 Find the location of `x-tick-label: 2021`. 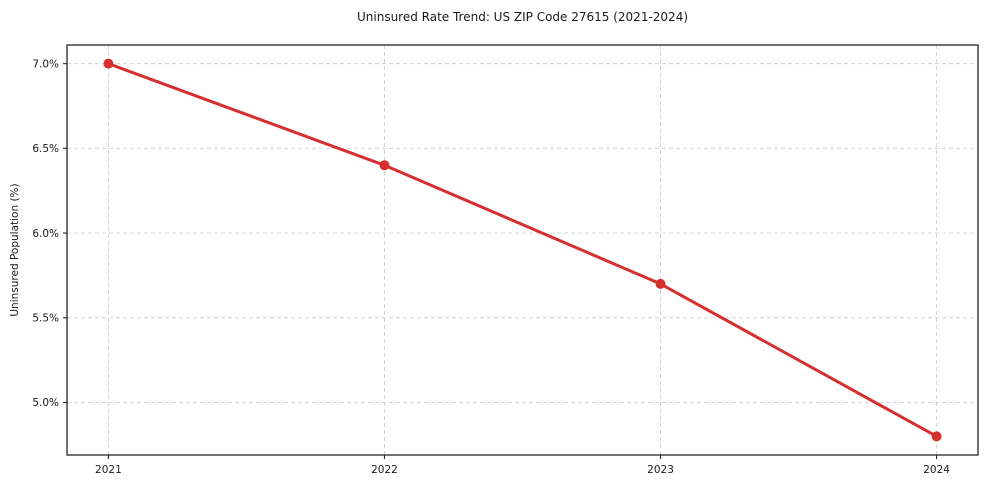

x-tick-label: 2021 is located at coordinates (108, 470).